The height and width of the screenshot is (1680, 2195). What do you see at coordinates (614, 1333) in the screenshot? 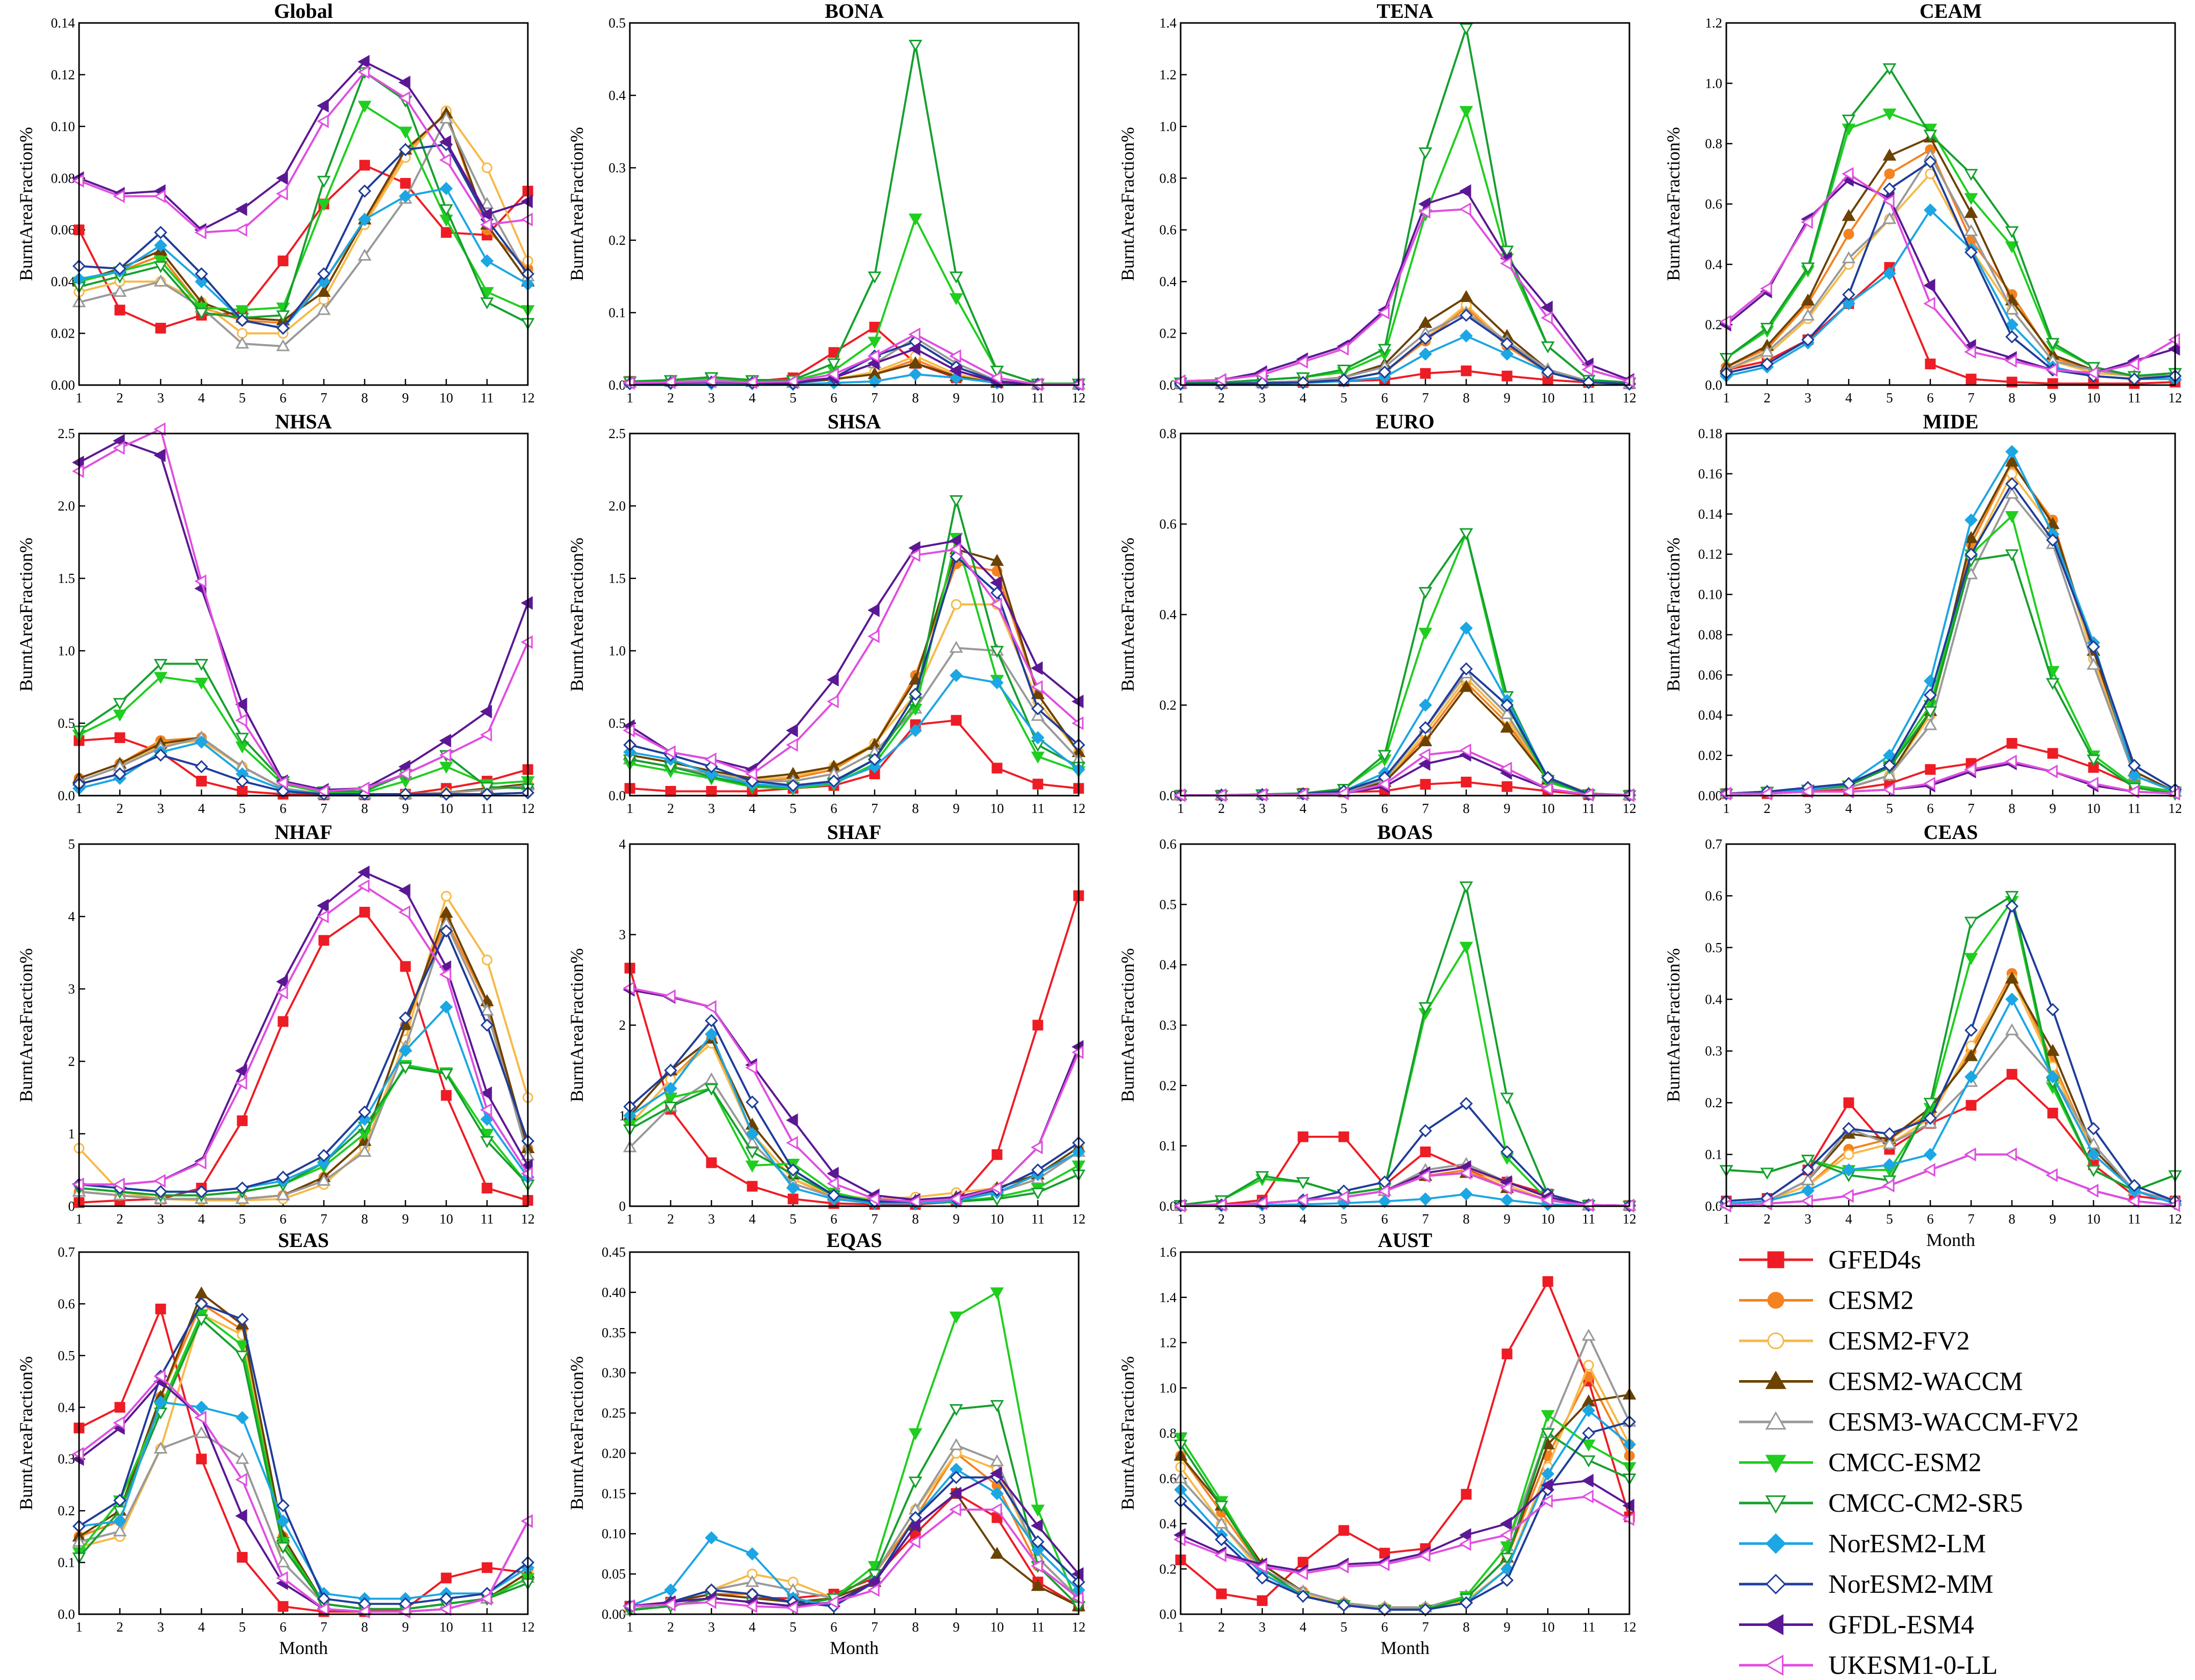
I see `y-tick-label: 0.35` at bounding box center [614, 1333].